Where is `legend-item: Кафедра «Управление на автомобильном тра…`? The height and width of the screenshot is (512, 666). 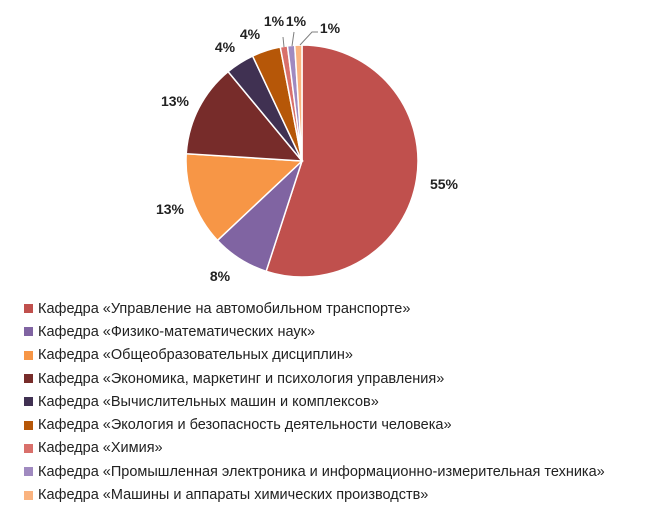 legend-item: Кафедра «Управление на автомобильном тра… is located at coordinates (314, 308).